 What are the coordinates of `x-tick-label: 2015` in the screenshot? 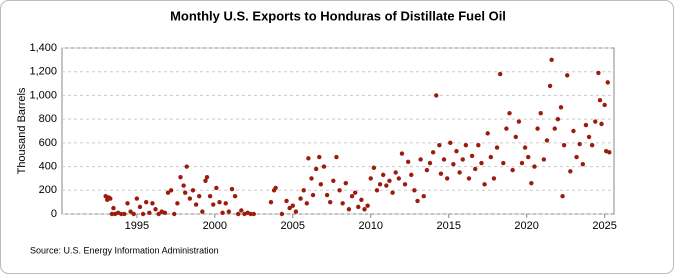 It's located at (448, 226).